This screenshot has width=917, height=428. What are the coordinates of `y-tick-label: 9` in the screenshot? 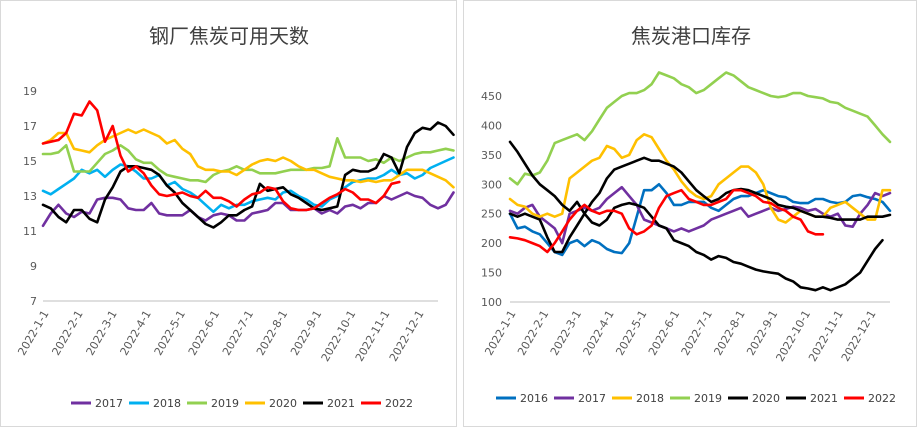 It's located at (33, 266).